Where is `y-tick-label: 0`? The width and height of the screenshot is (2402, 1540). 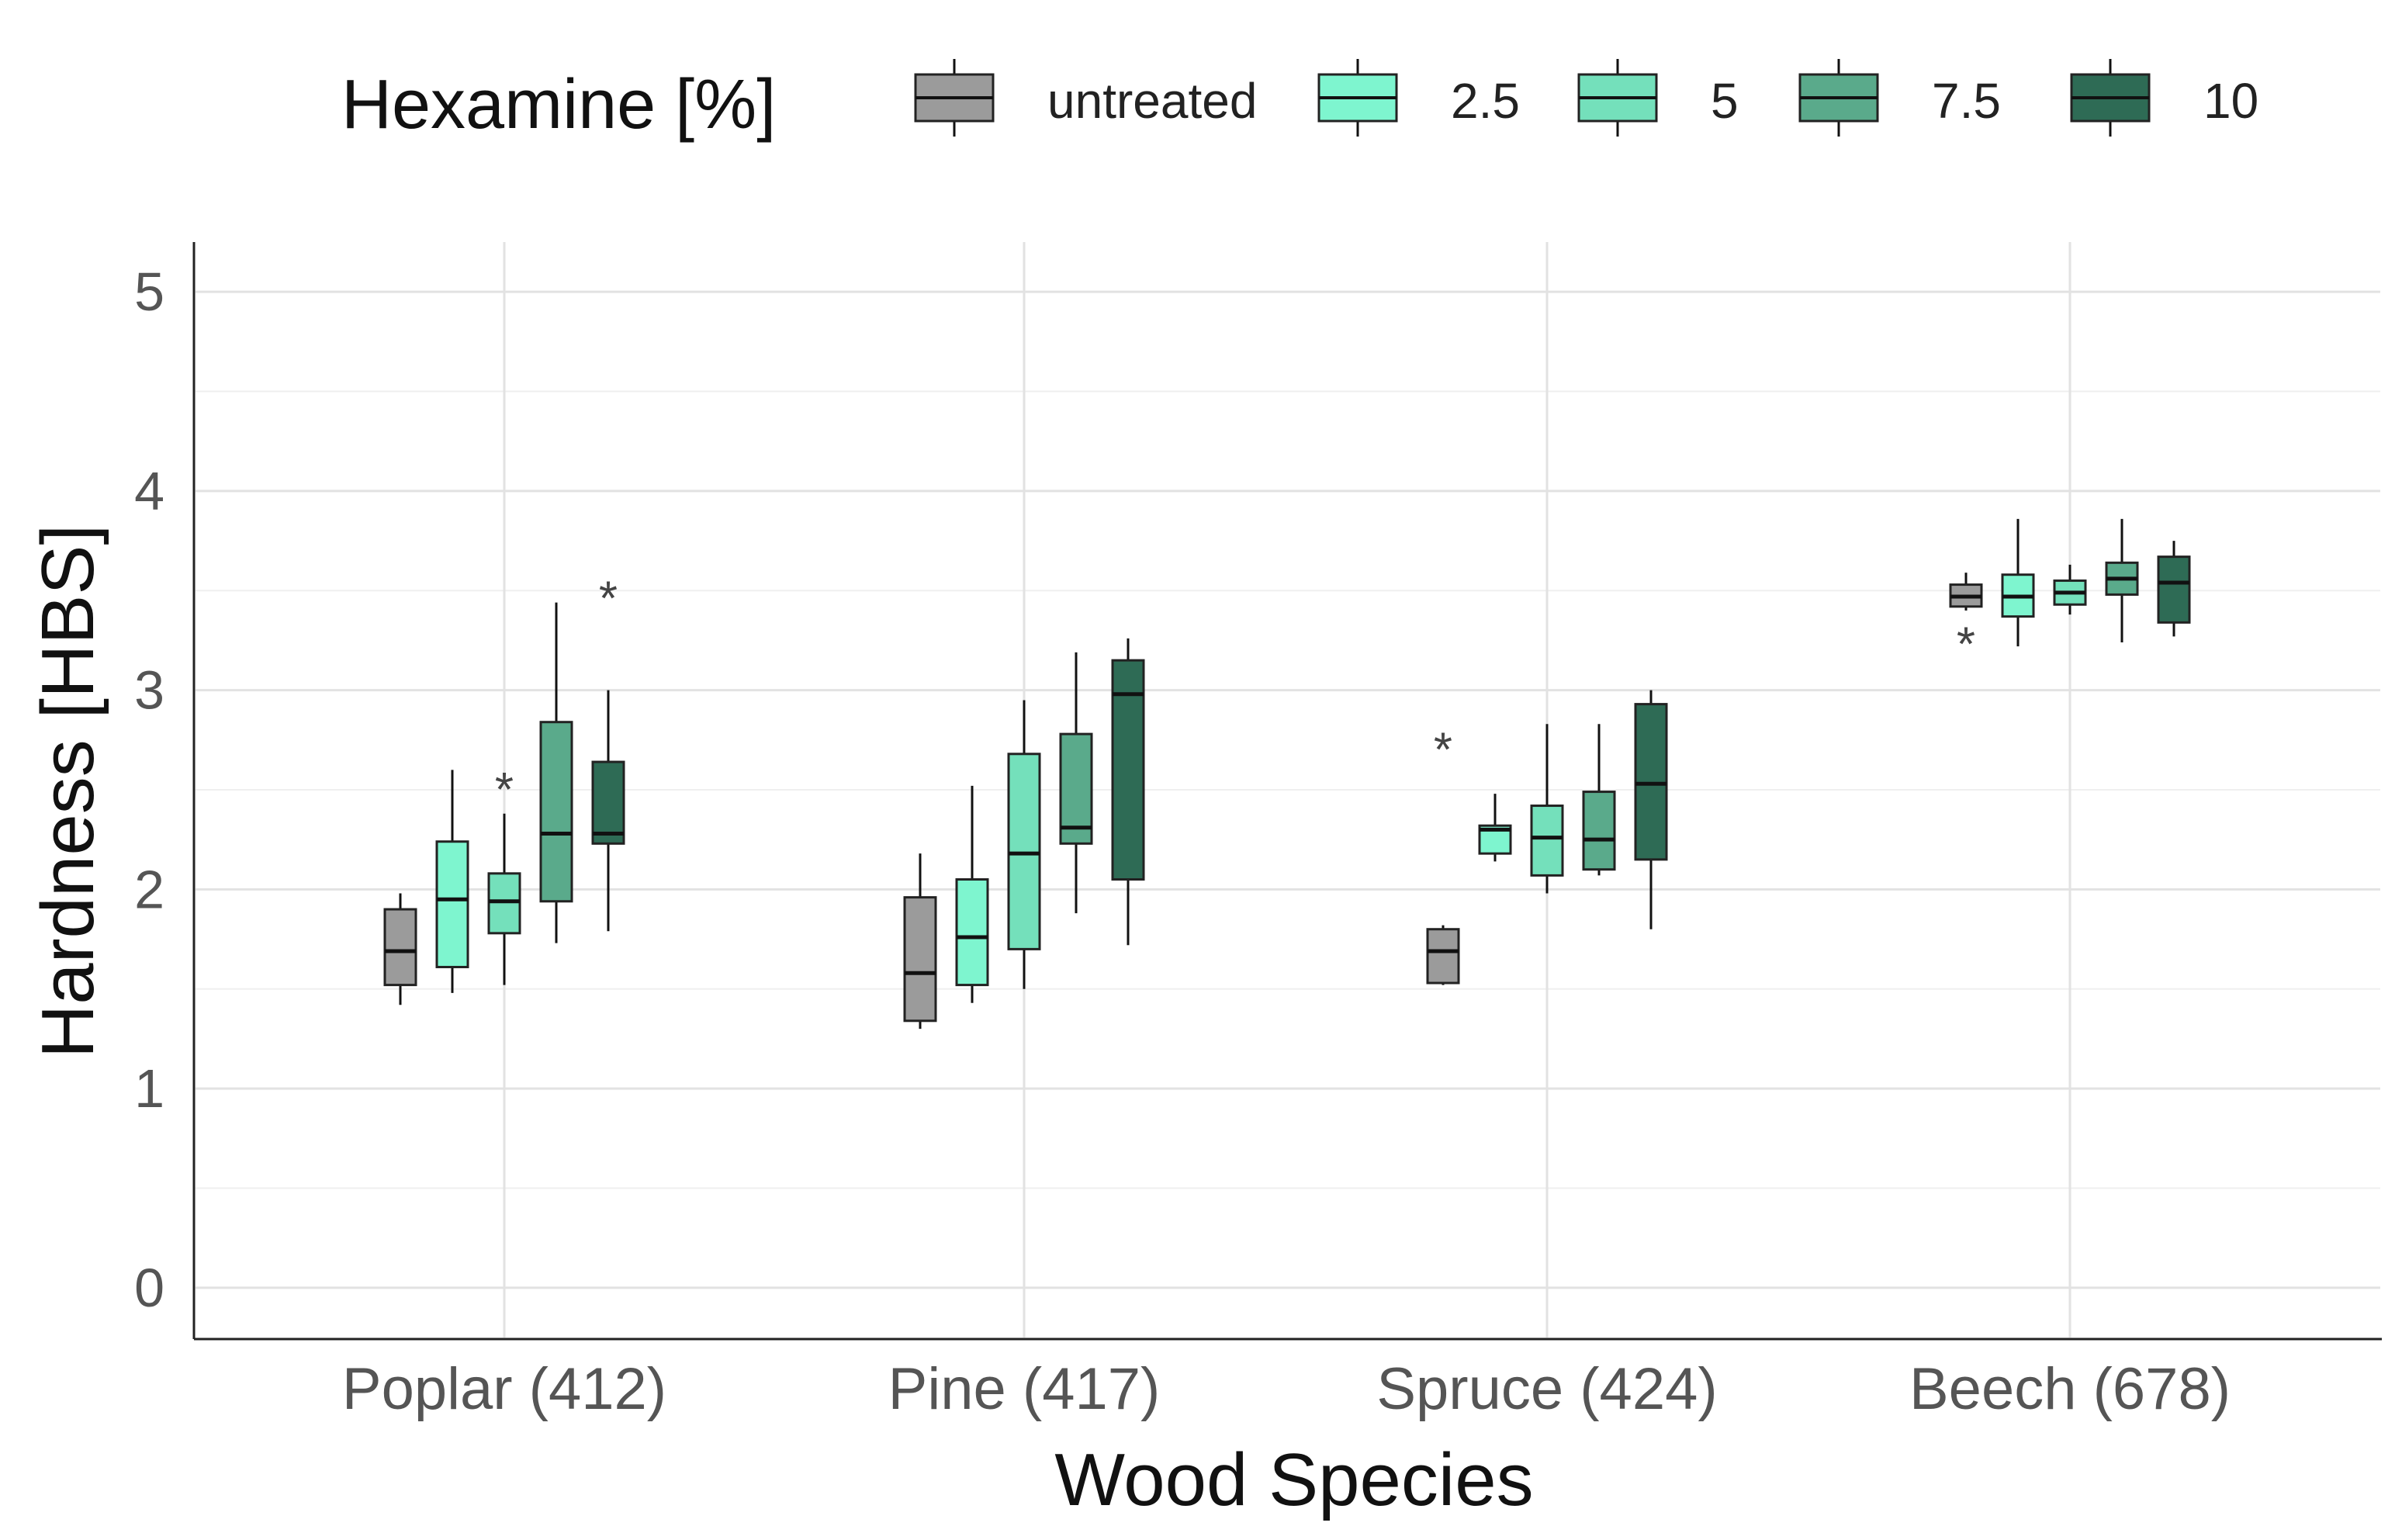 y-tick-label: 0 is located at coordinates (149, 1288).